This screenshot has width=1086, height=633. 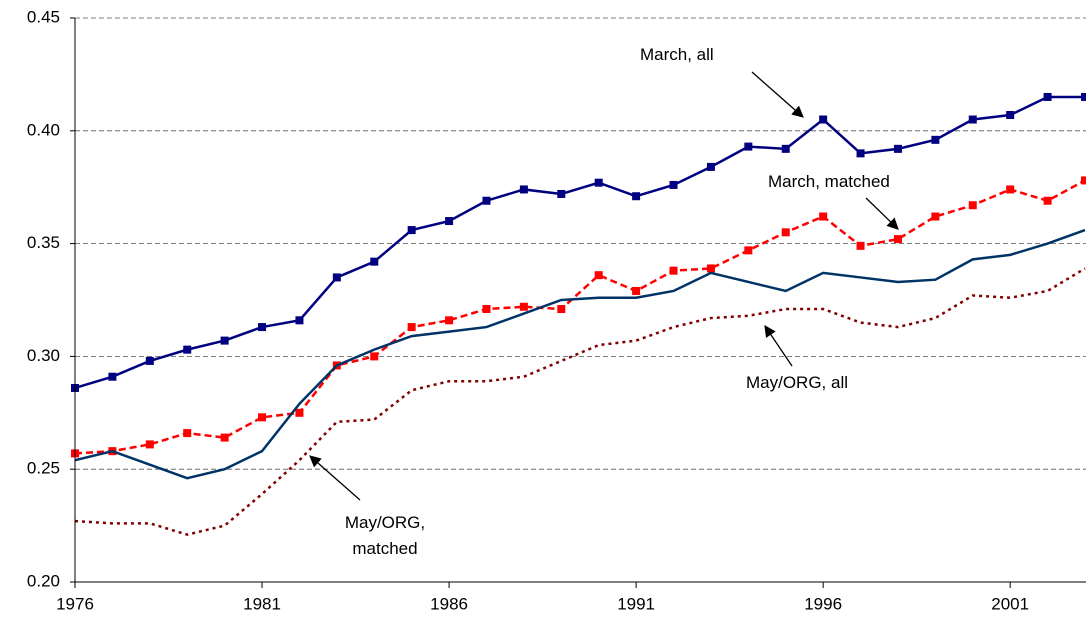 What do you see at coordinates (797, 382) in the screenshot?
I see `series-label: May/ORG, all` at bounding box center [797, 382].